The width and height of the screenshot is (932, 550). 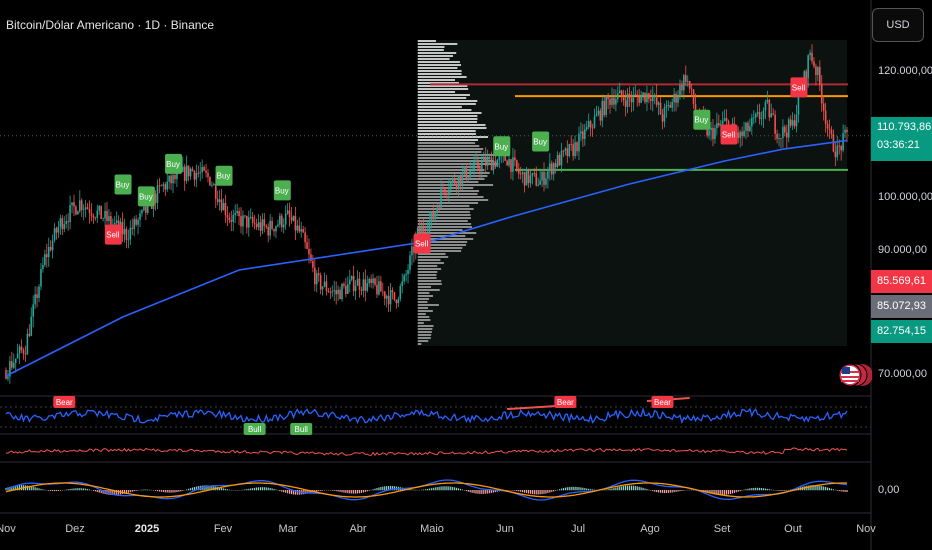 I want to click on us-flag-icon, so click(x=855, y=375).